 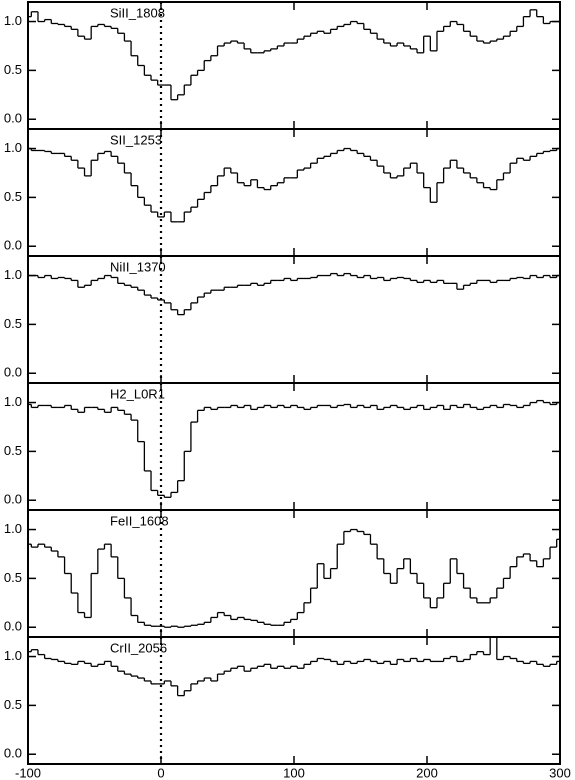 I want to click on panel-label: FeII_1608, so click(x=139, y=520).